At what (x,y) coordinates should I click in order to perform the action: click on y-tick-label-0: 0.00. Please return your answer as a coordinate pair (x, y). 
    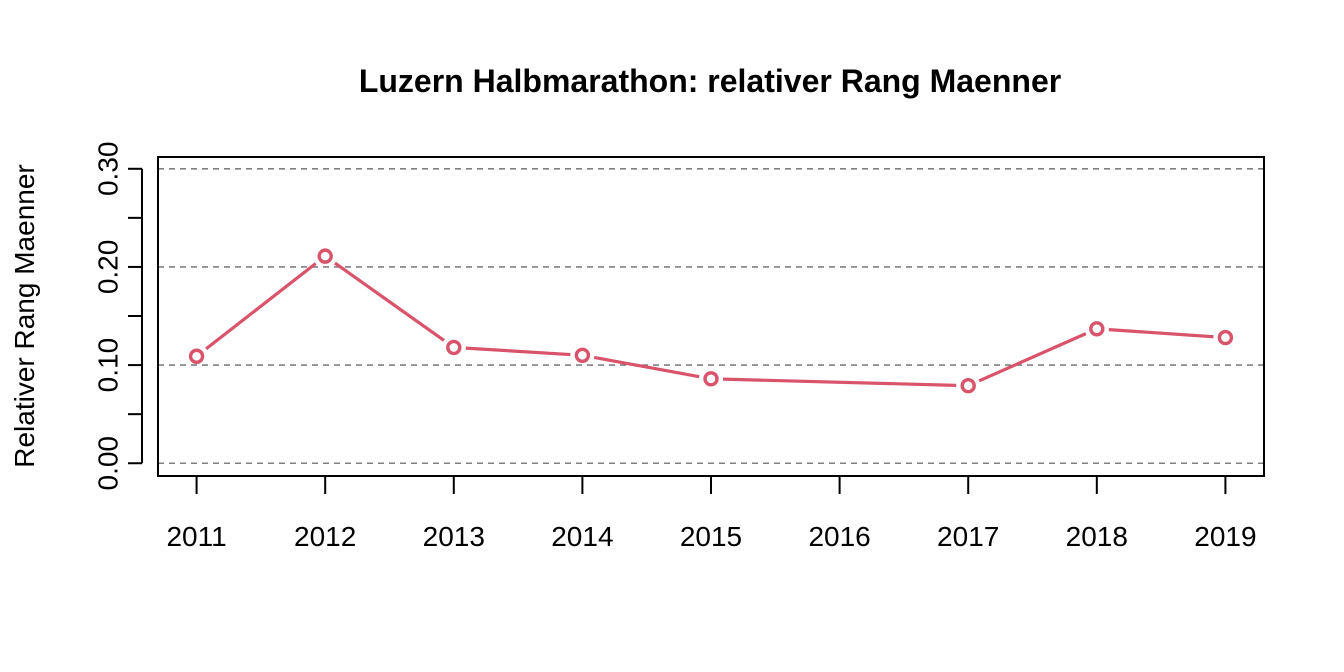
    Looking at the image, I should click on (107, 463).